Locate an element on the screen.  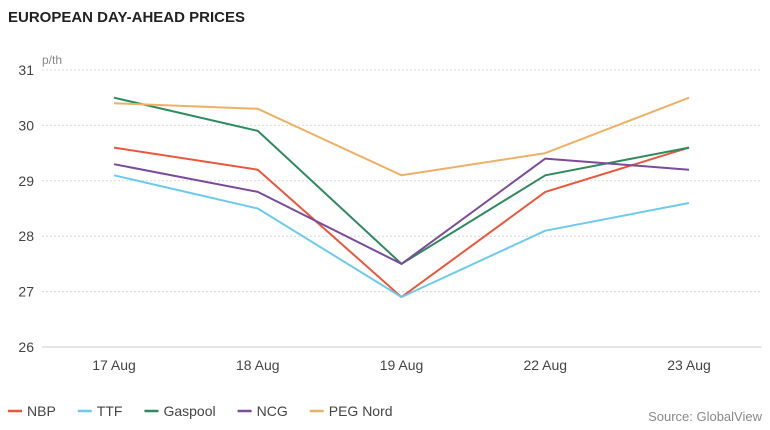
legend: NBP TTF Gaspool NCG PEG Nord is located at coordinates (200, 411).